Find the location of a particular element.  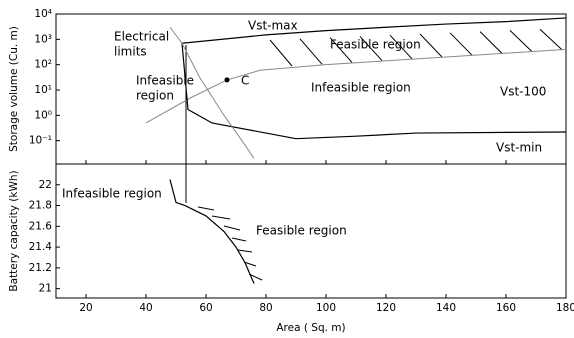

point-label: C is located at coordinates (245, 80).